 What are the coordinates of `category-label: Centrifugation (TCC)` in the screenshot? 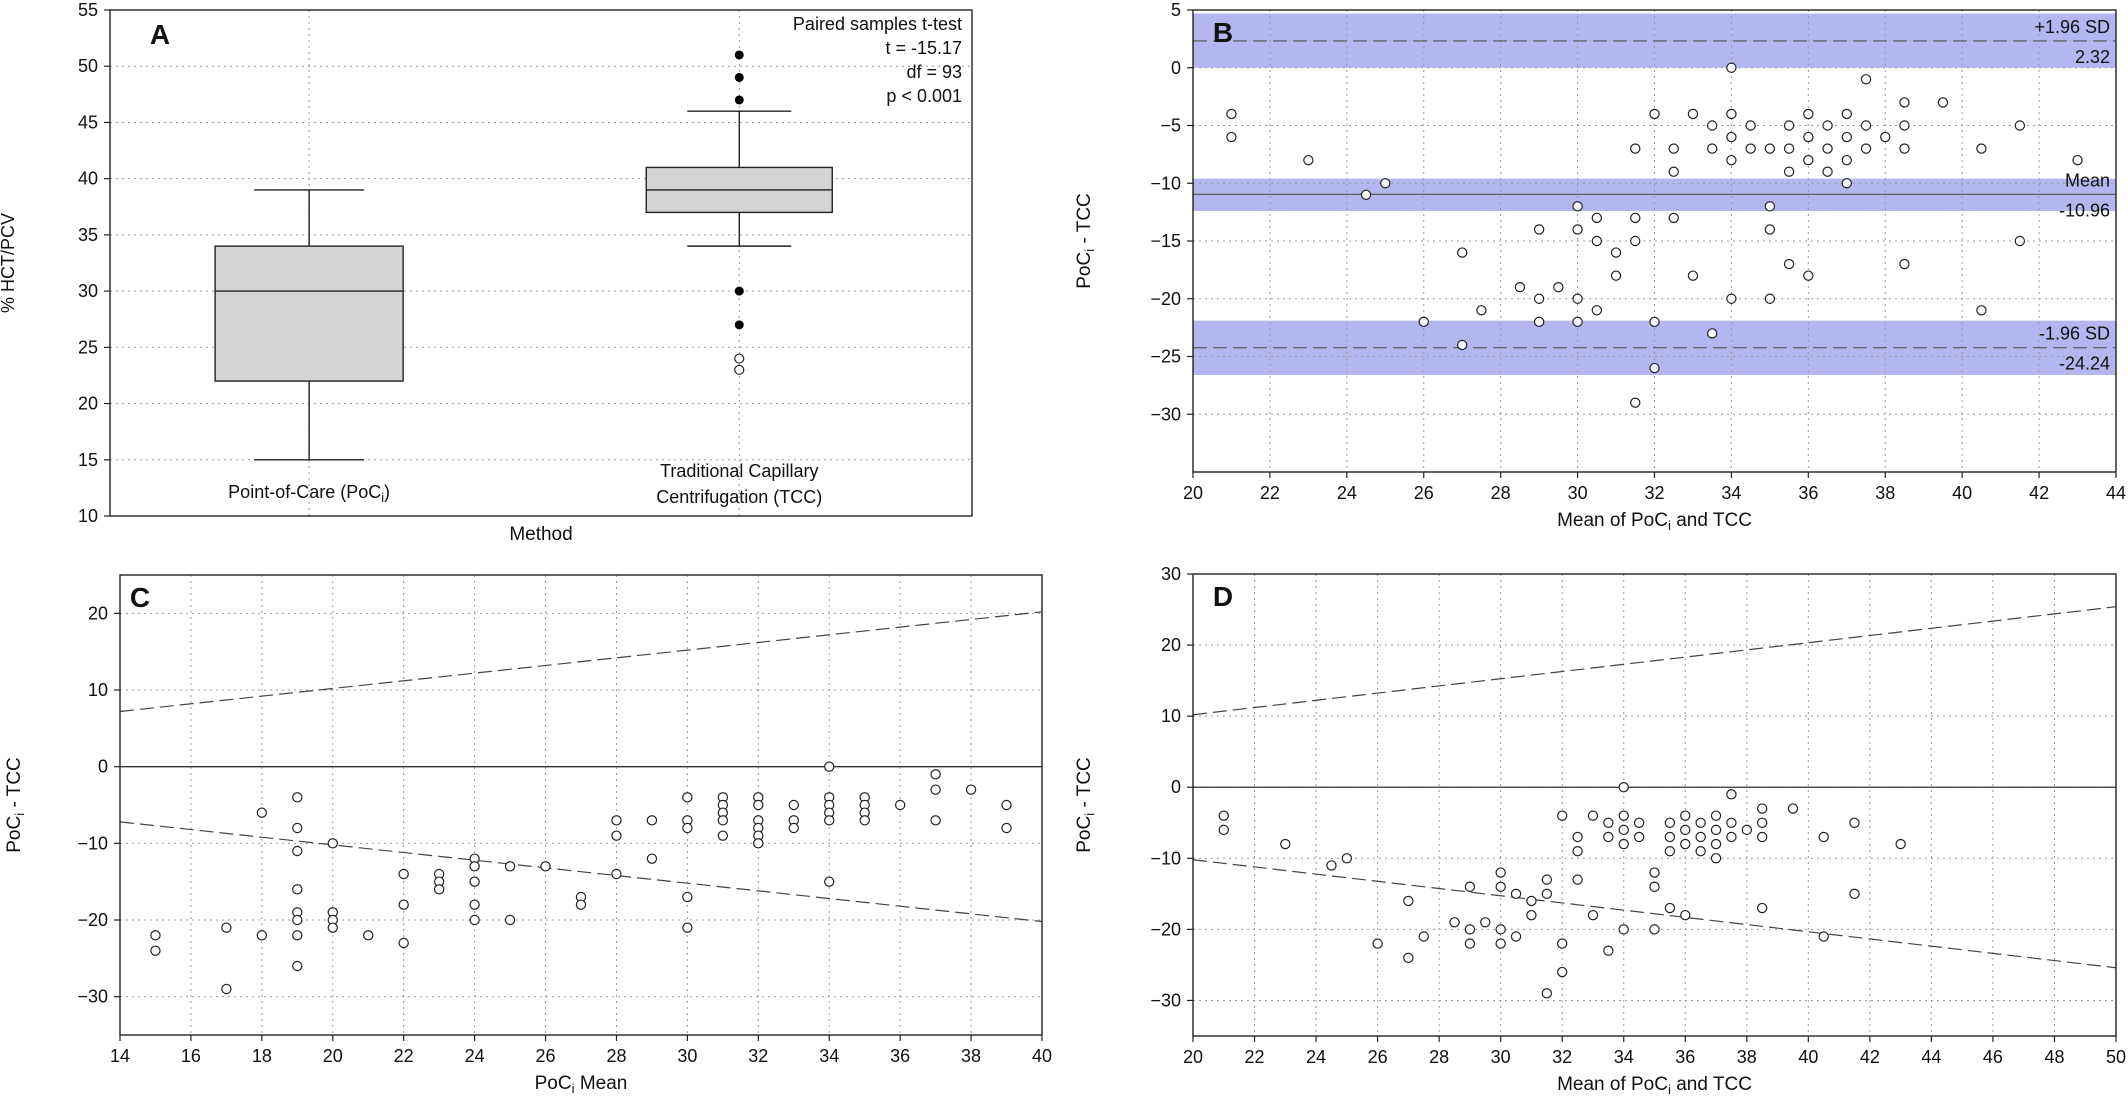 It's located at (739, 497).